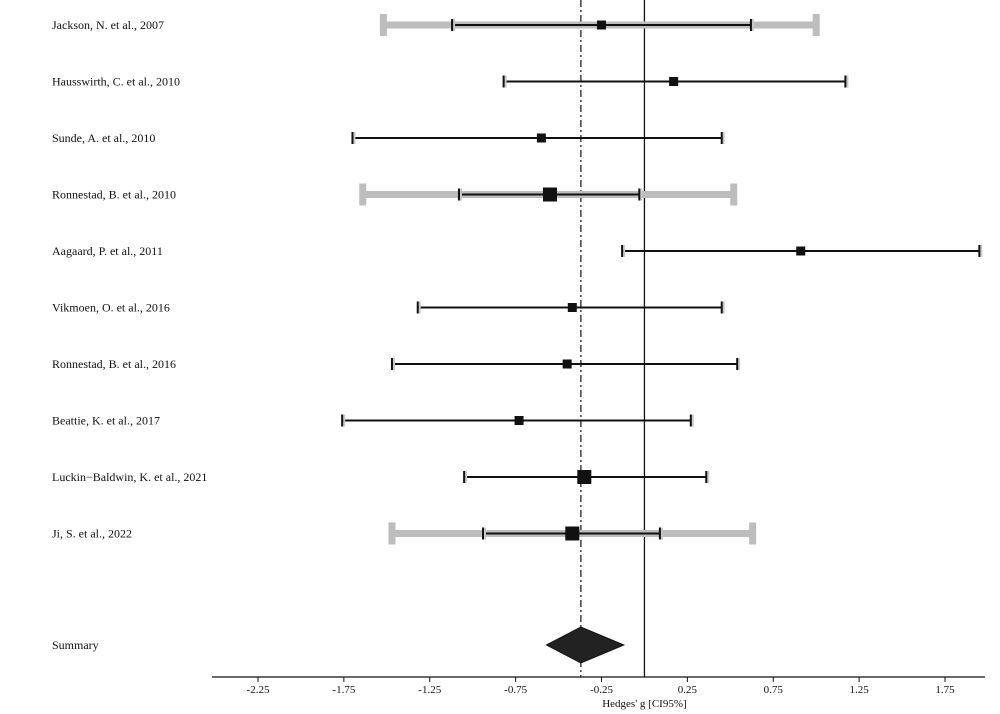  Describe the element at coordinates (860, 690) in the screenshot. I see `x-tick-label: 1.25` at that location.